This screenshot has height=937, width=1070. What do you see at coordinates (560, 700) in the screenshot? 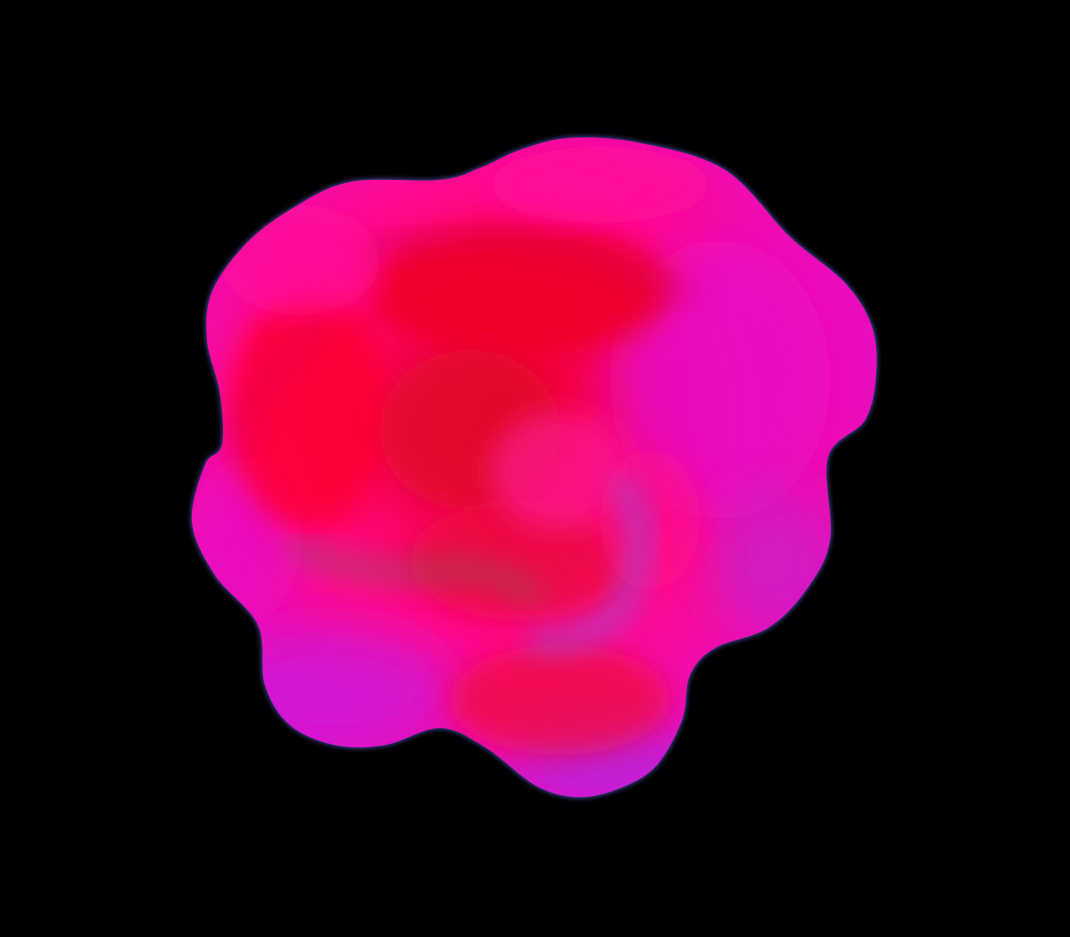
I see `red-petal-bottom` at bounding box center [560, 700].